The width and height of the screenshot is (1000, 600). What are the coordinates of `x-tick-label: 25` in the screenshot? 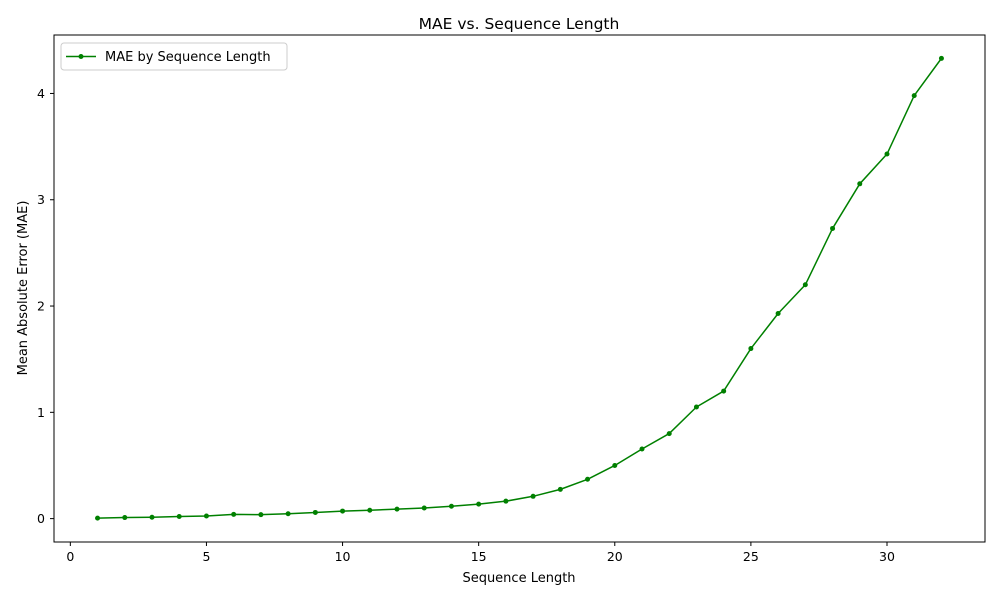 It's located at (751, 556).